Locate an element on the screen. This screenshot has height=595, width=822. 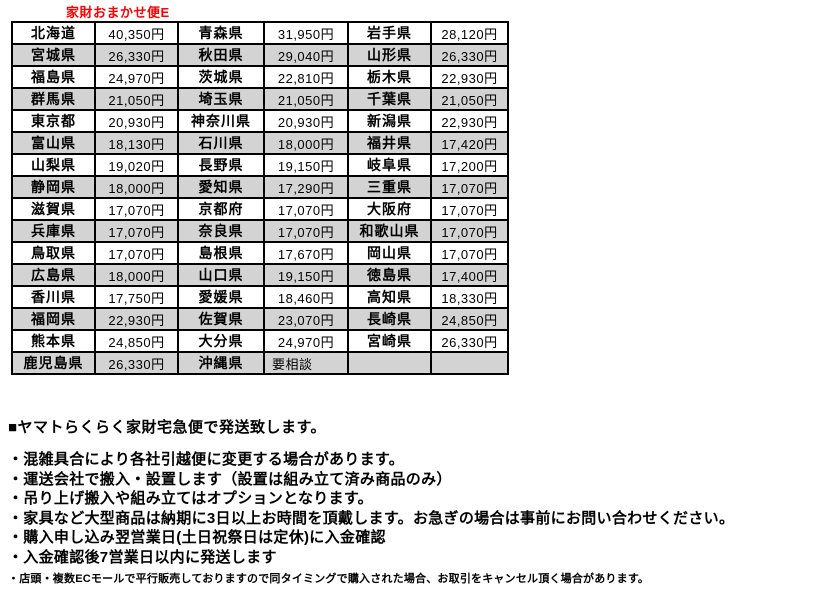
prefecture-cell: 群馬県 is located at coordinates (53, 99).